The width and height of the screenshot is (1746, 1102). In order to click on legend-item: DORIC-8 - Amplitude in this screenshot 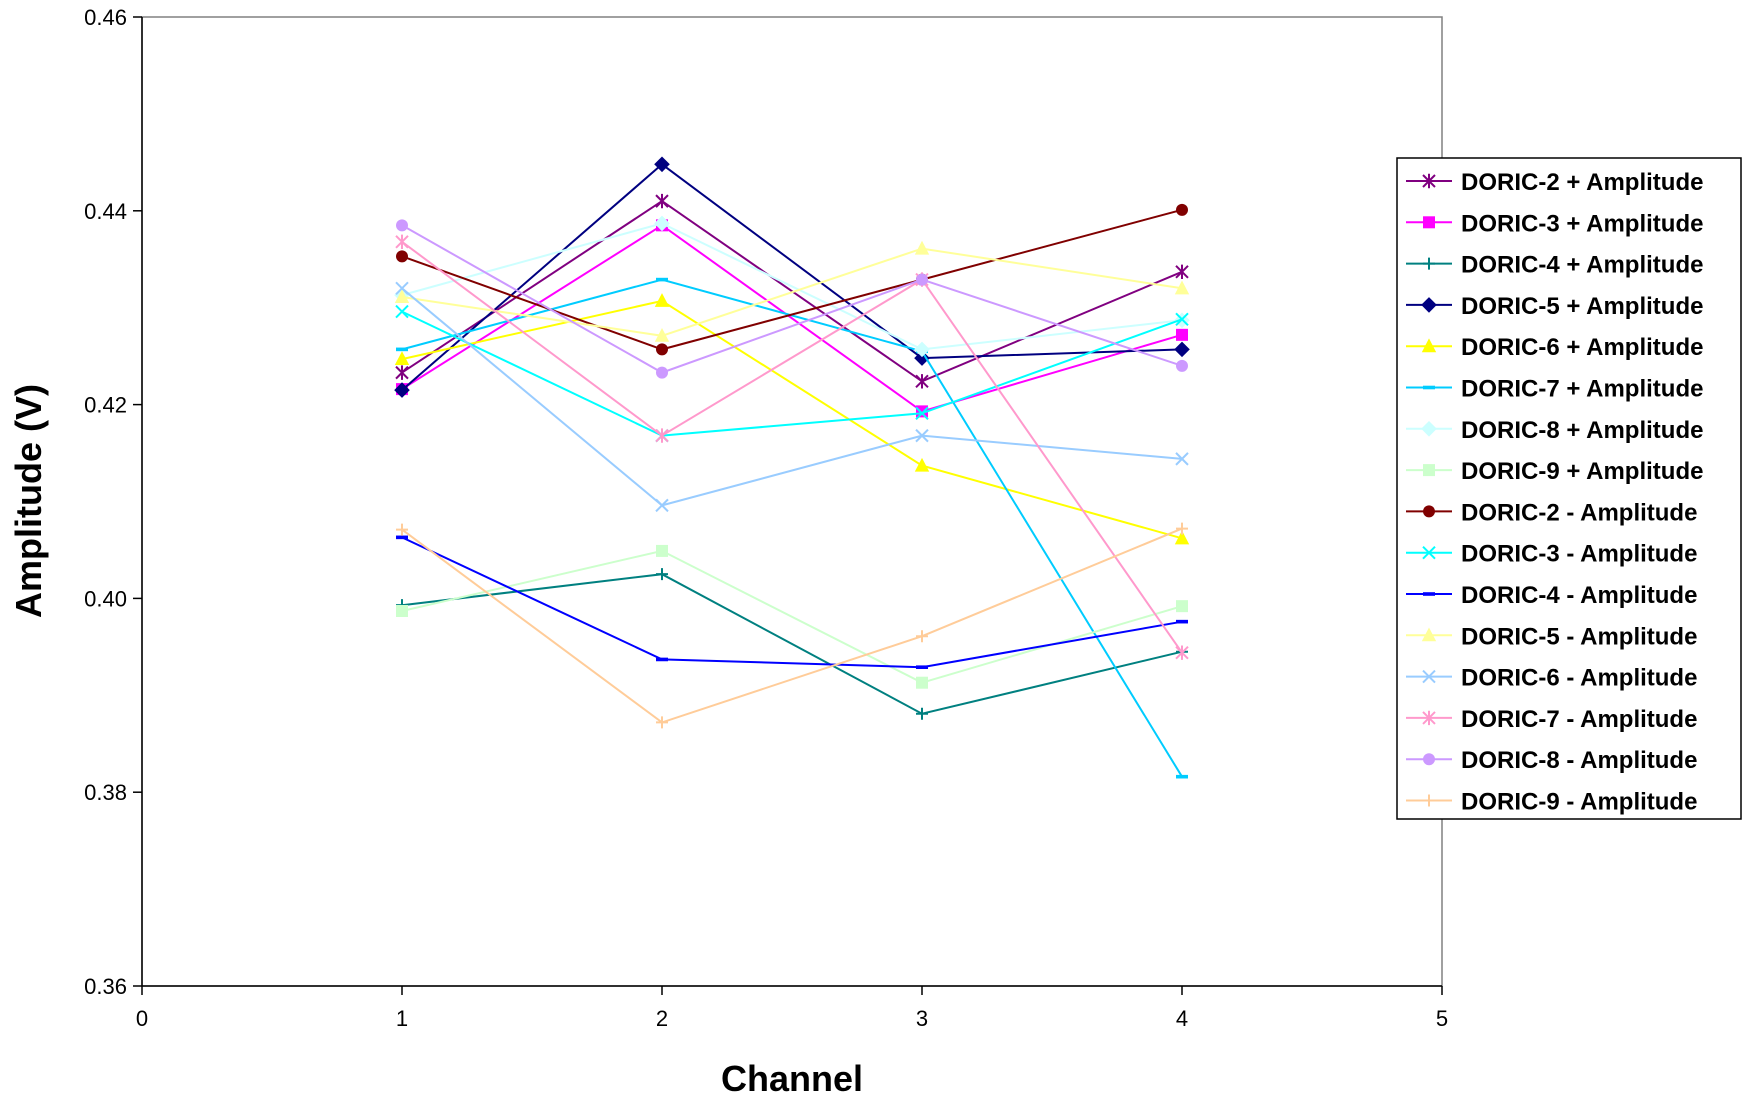, I will do `click(1551, 760)`.